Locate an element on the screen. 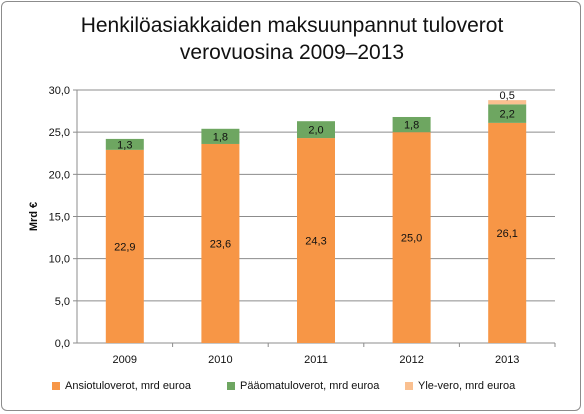 The height and width of the screenshot is (414, 584). data-label: 2,0 is located at coordinates (315, 131).